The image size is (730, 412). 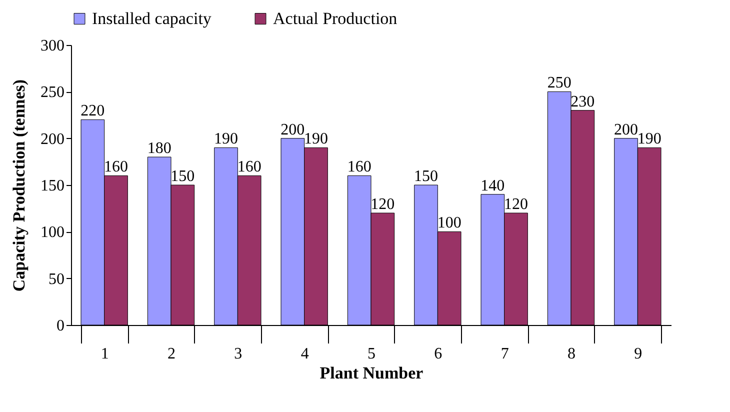 What do you see at coordinates (238, 354) in the screenshot?
I see `x-tick-label: 3` at bounding box center [238, 354].